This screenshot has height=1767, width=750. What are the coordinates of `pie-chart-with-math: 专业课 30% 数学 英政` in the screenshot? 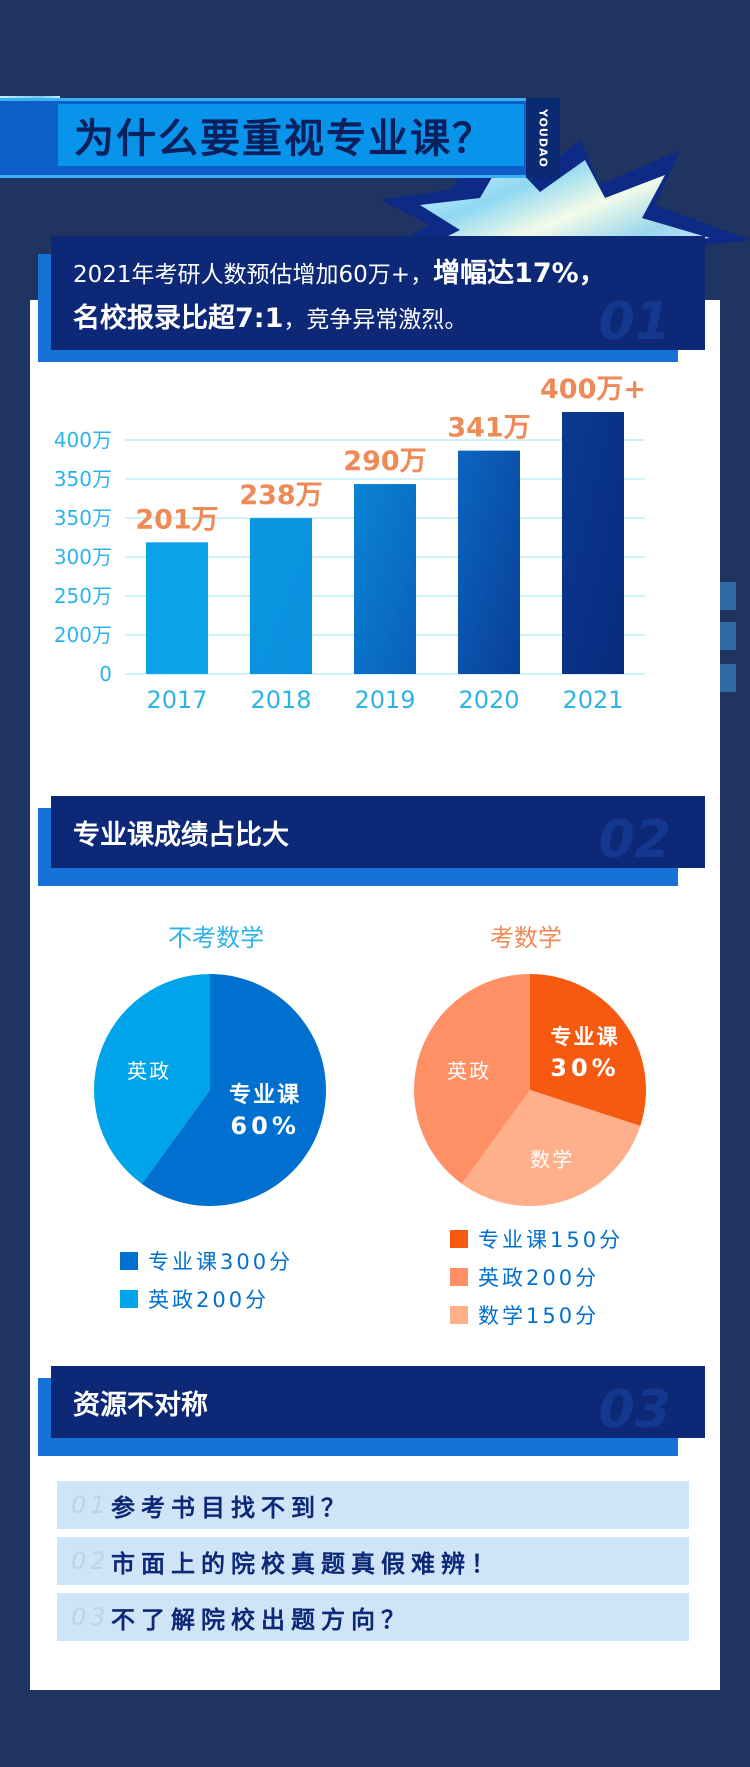 It's located at (530, 1090).